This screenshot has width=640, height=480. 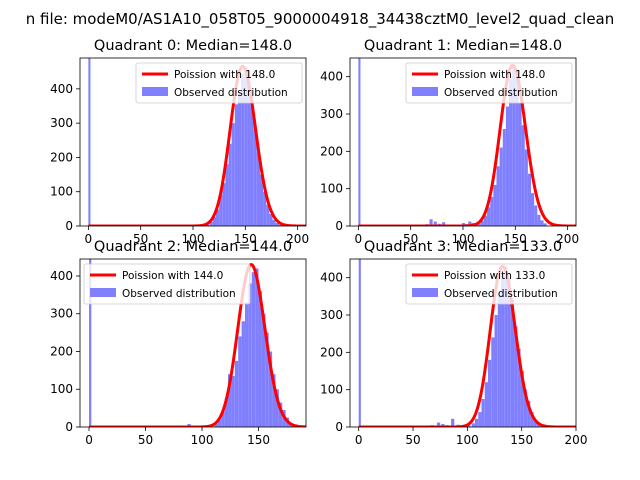 I want to click on x-tick-label: 150, so click(x=521, y=440).